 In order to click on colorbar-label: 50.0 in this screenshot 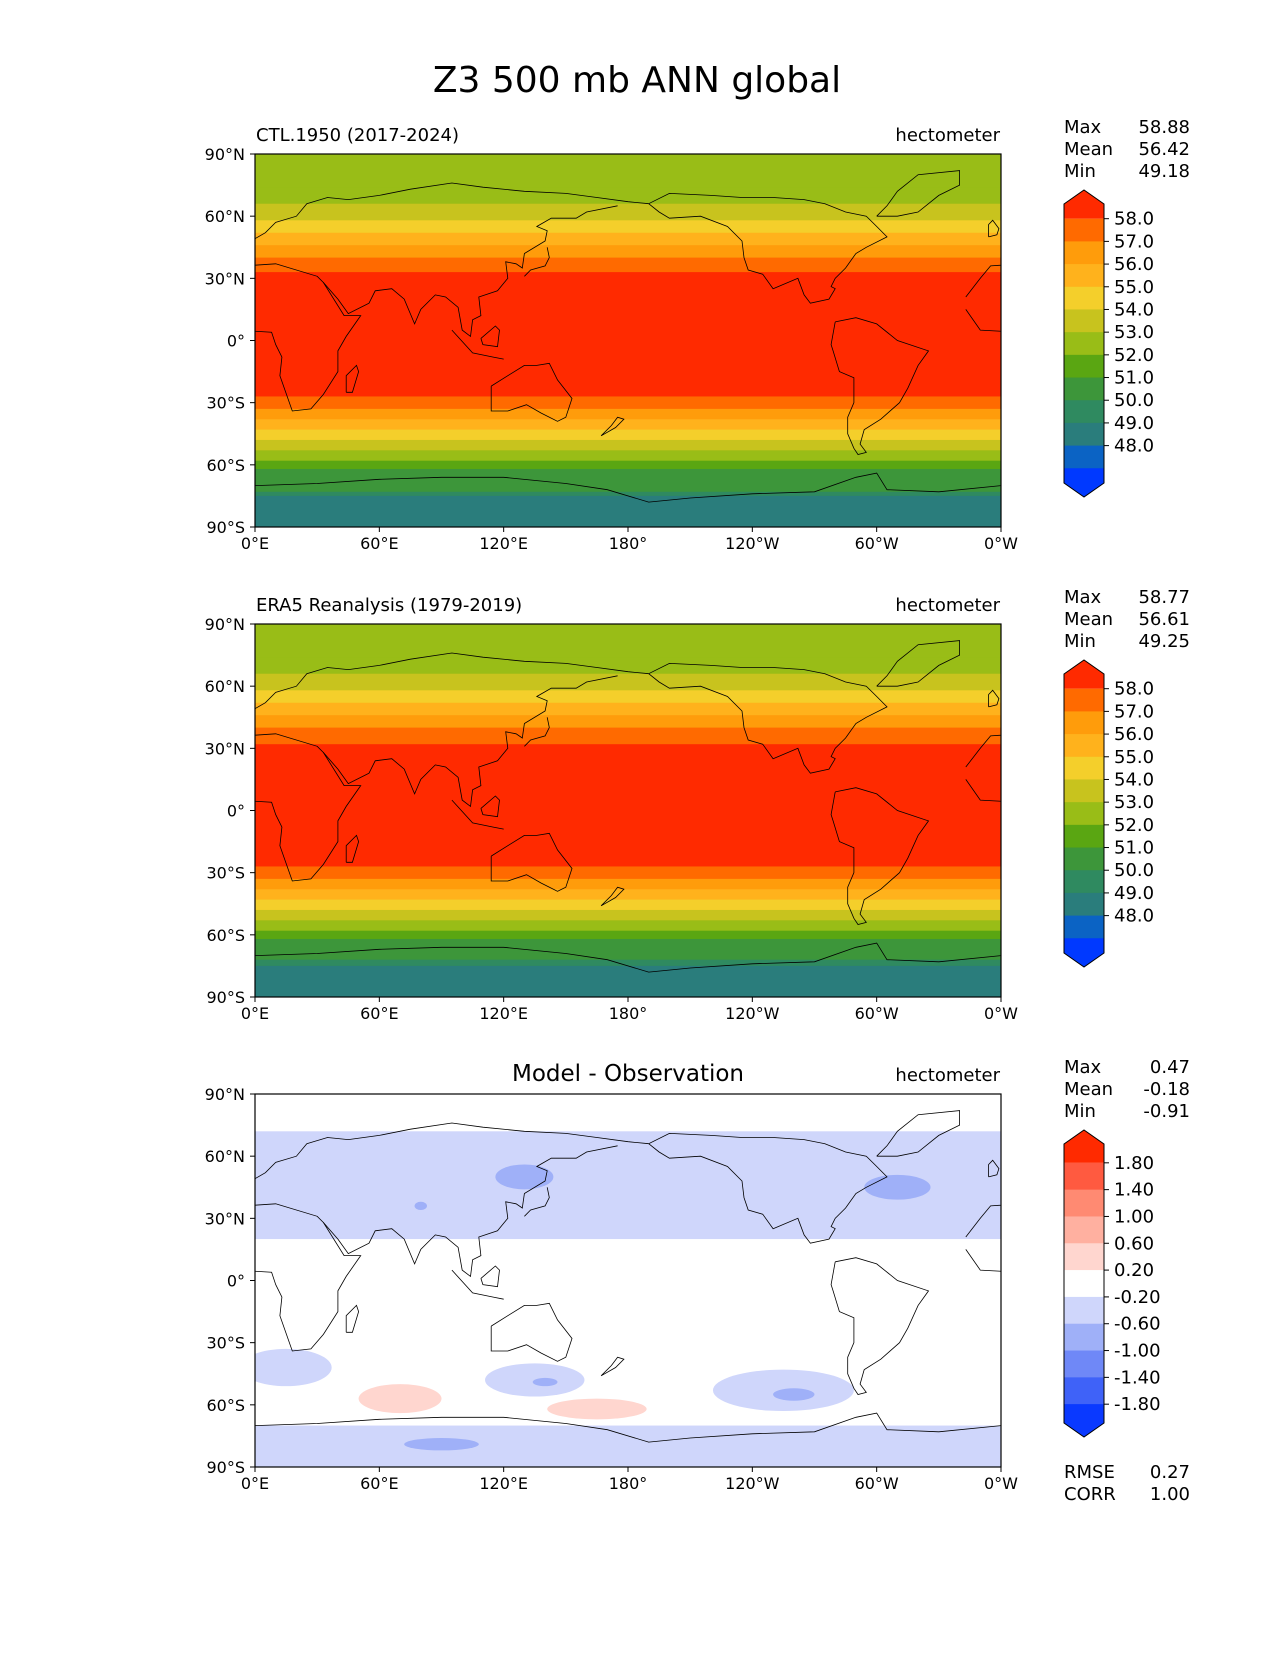, I will do `click(1134, 400)`.